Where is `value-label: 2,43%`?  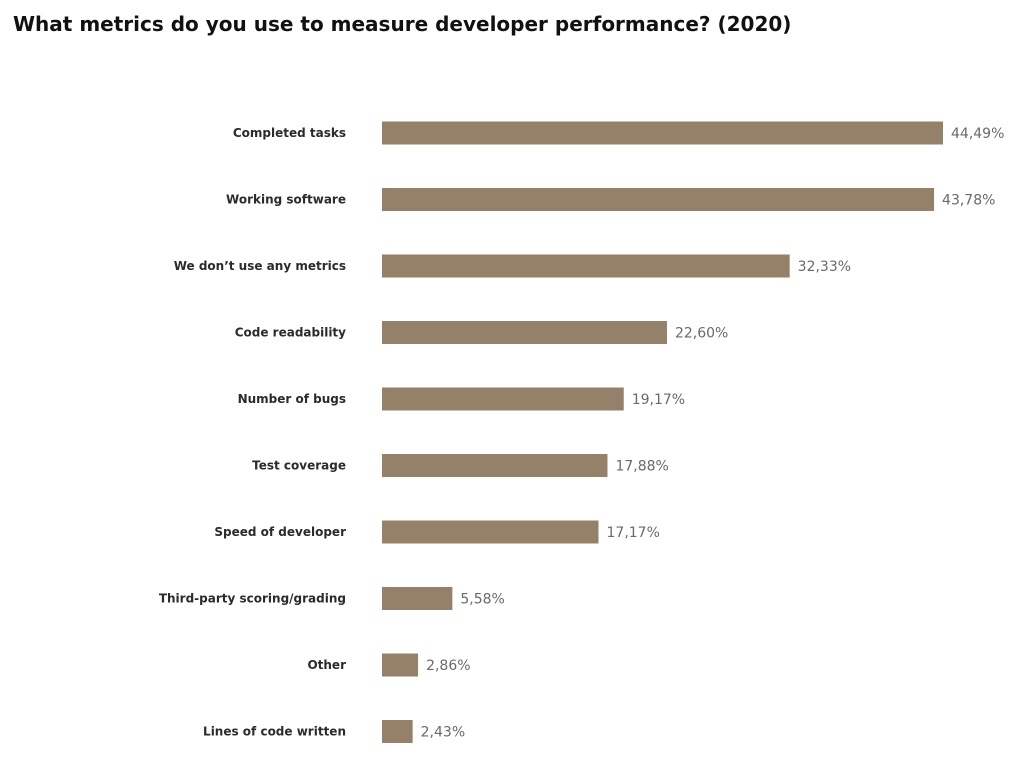 value-label: 2,43% is located at coordinates (443, 733).